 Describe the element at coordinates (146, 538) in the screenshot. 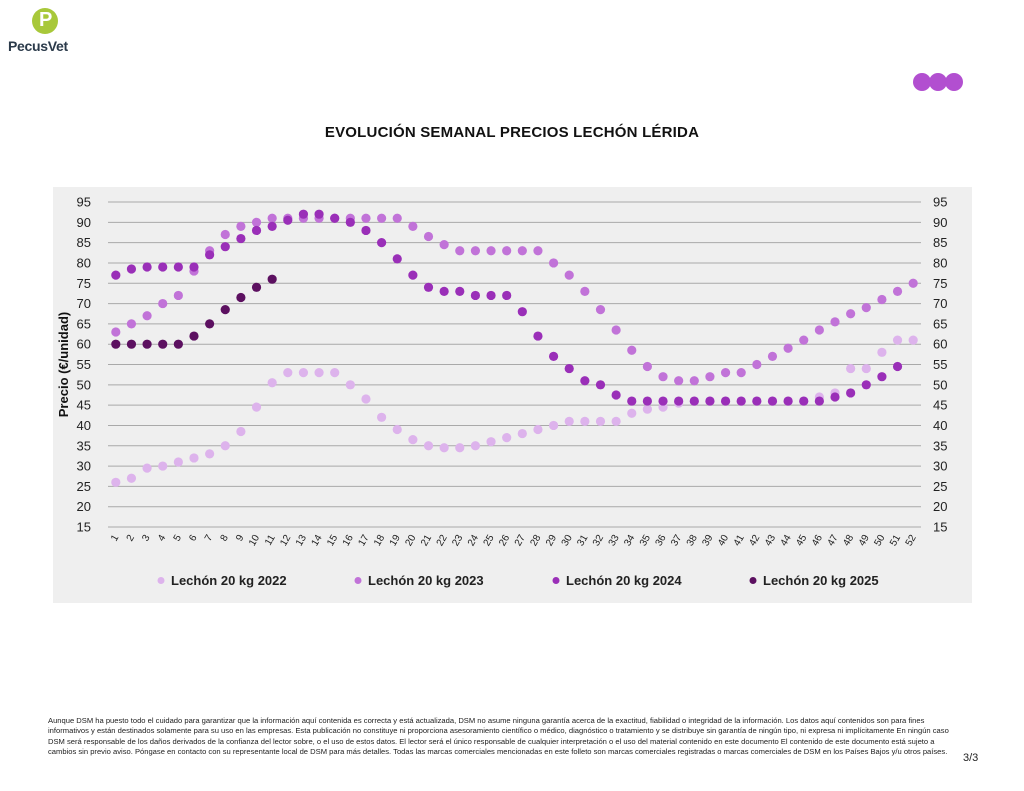

I see `x-tick-label: 3` at that location.